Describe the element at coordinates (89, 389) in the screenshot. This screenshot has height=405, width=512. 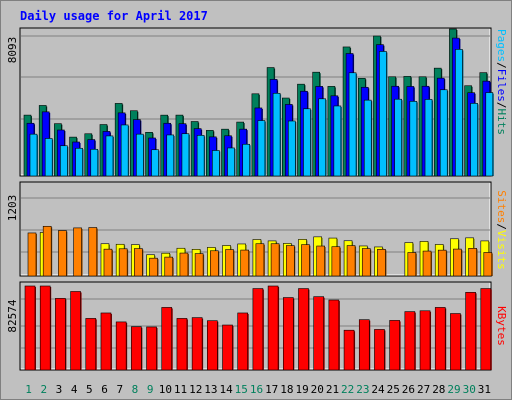
I see `x-label-day-5: 5` at that location.